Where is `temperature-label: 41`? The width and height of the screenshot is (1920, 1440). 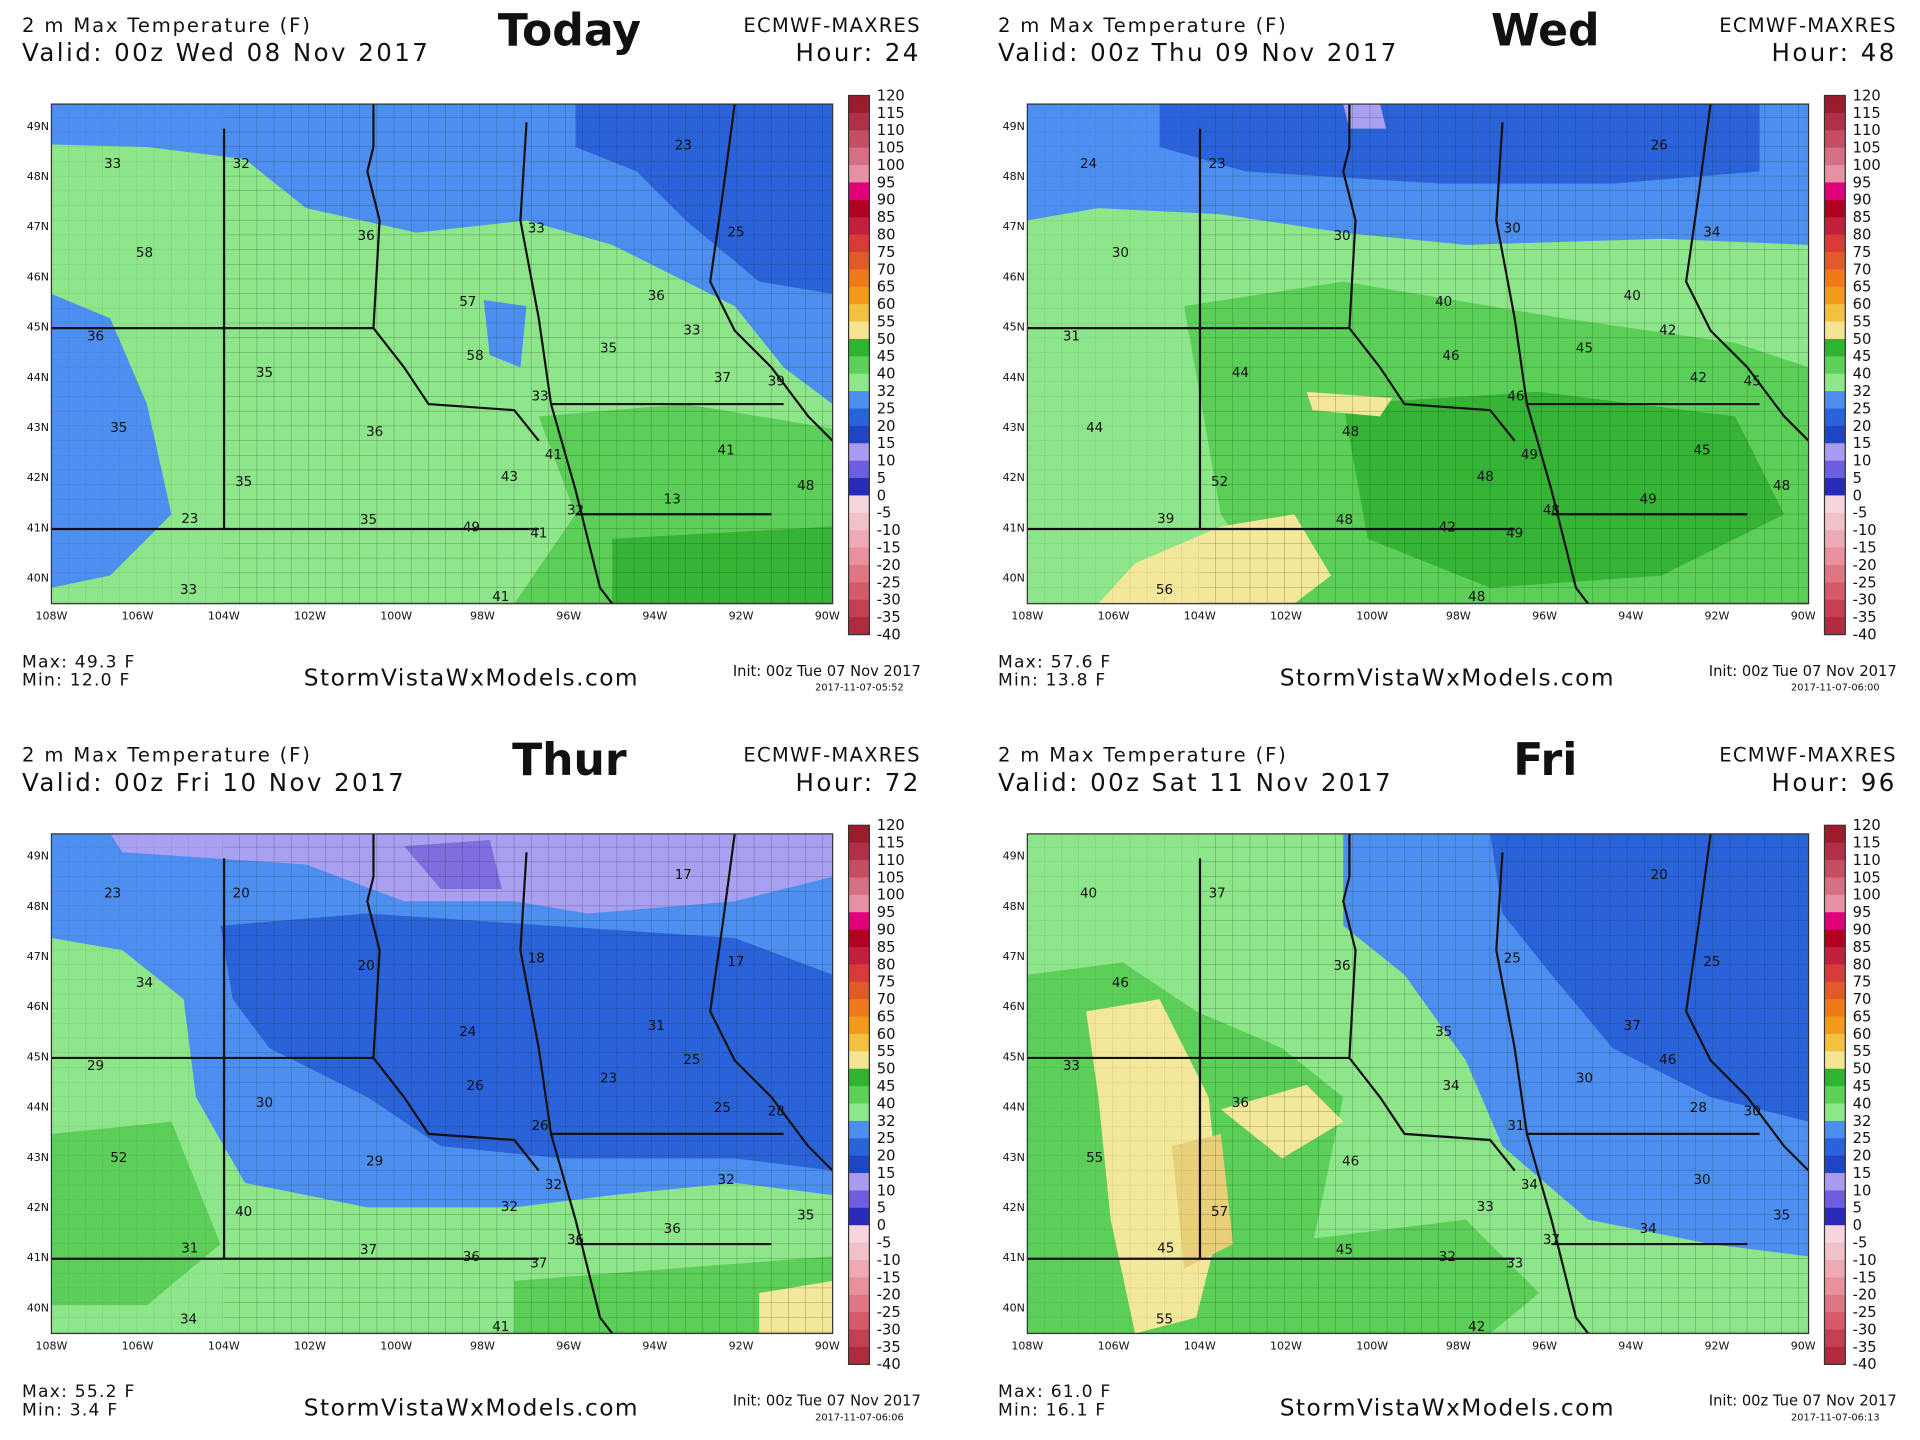 temperature-label: 41 is located at coordinates (553, 455).